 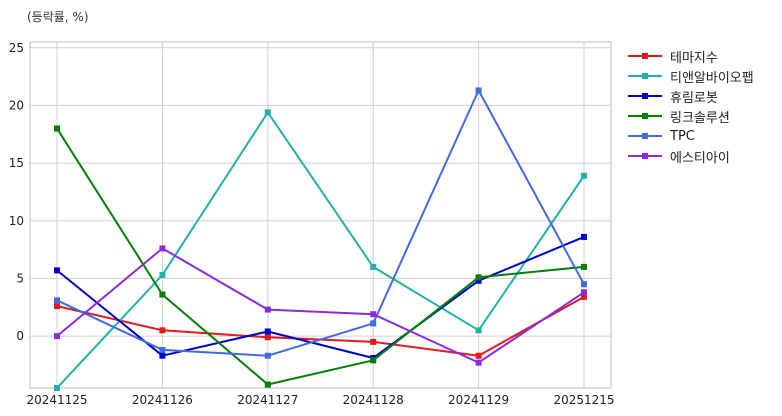 I want to click on legend-label: 에스티아이, so click(x=700, y=158).